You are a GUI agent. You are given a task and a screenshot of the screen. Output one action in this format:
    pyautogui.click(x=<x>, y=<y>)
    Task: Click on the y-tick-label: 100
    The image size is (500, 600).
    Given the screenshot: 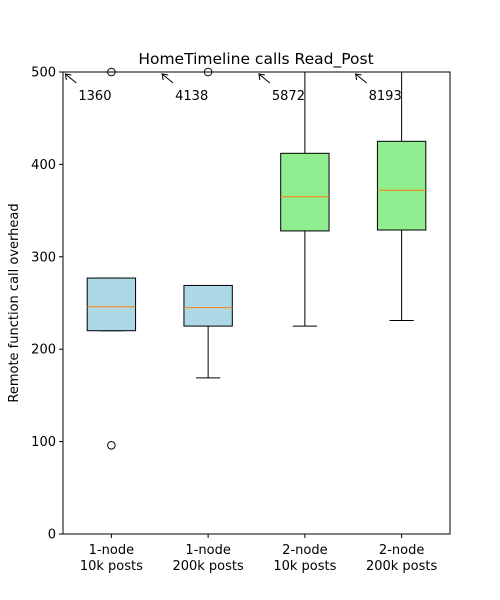 What is the action you would take?
    pyautogui.click(x=43, y=442)
    